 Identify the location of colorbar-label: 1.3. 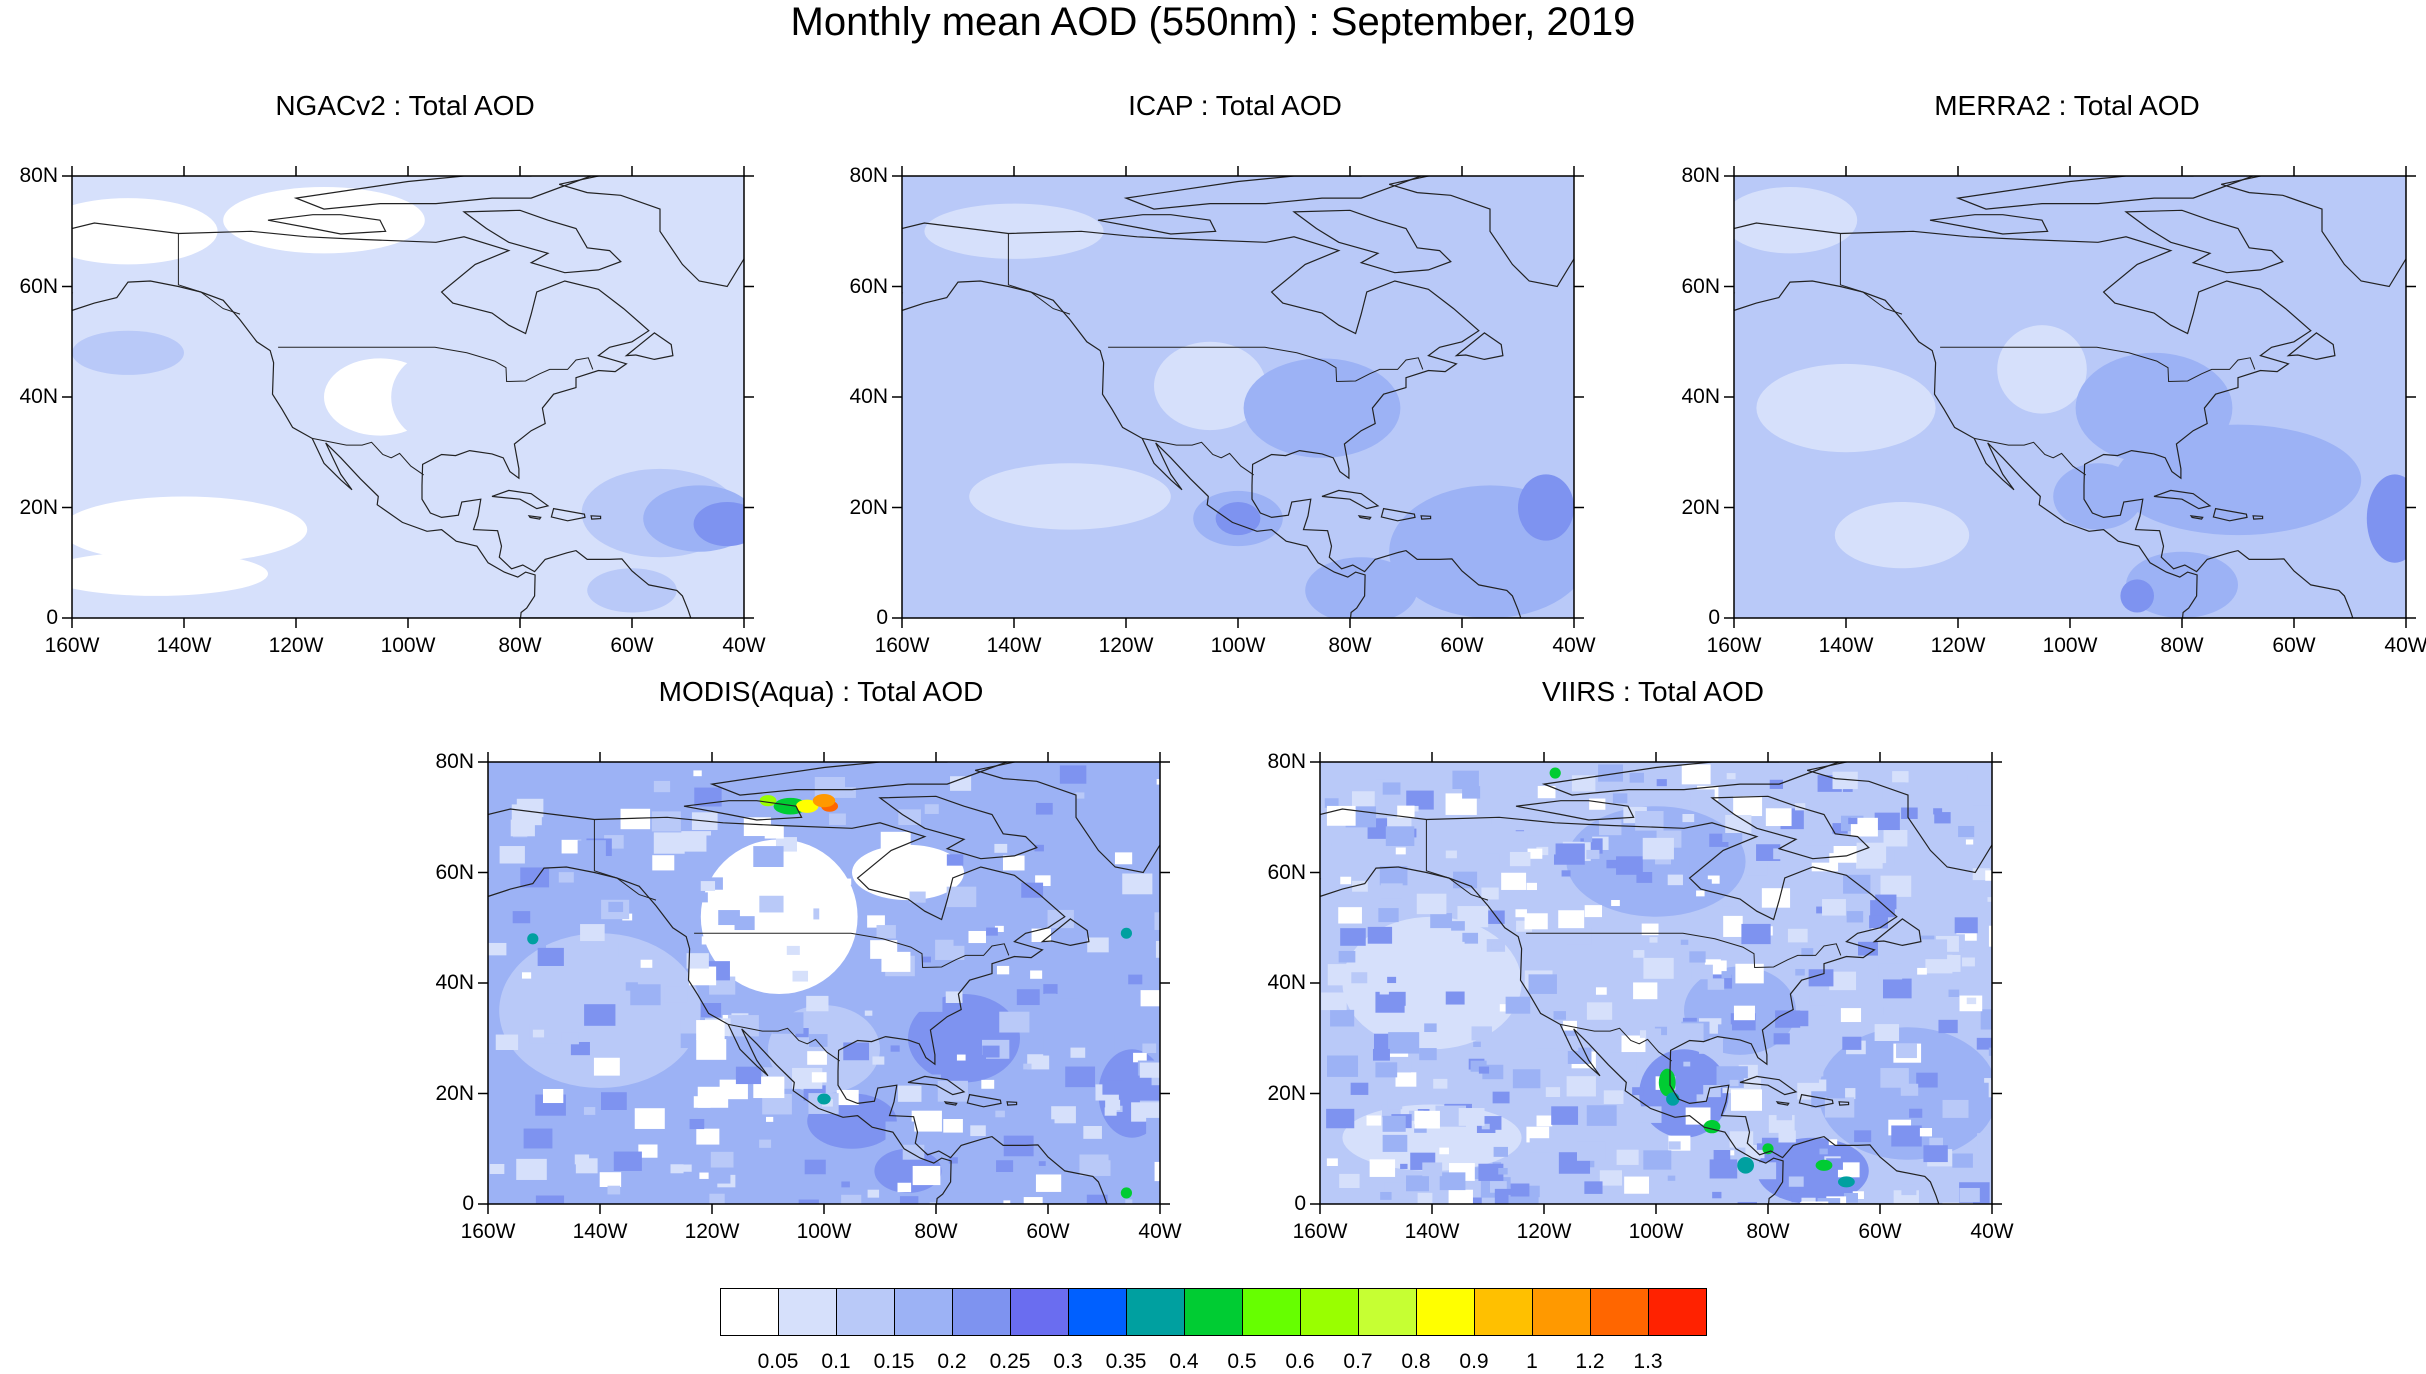
(1648, 1361).